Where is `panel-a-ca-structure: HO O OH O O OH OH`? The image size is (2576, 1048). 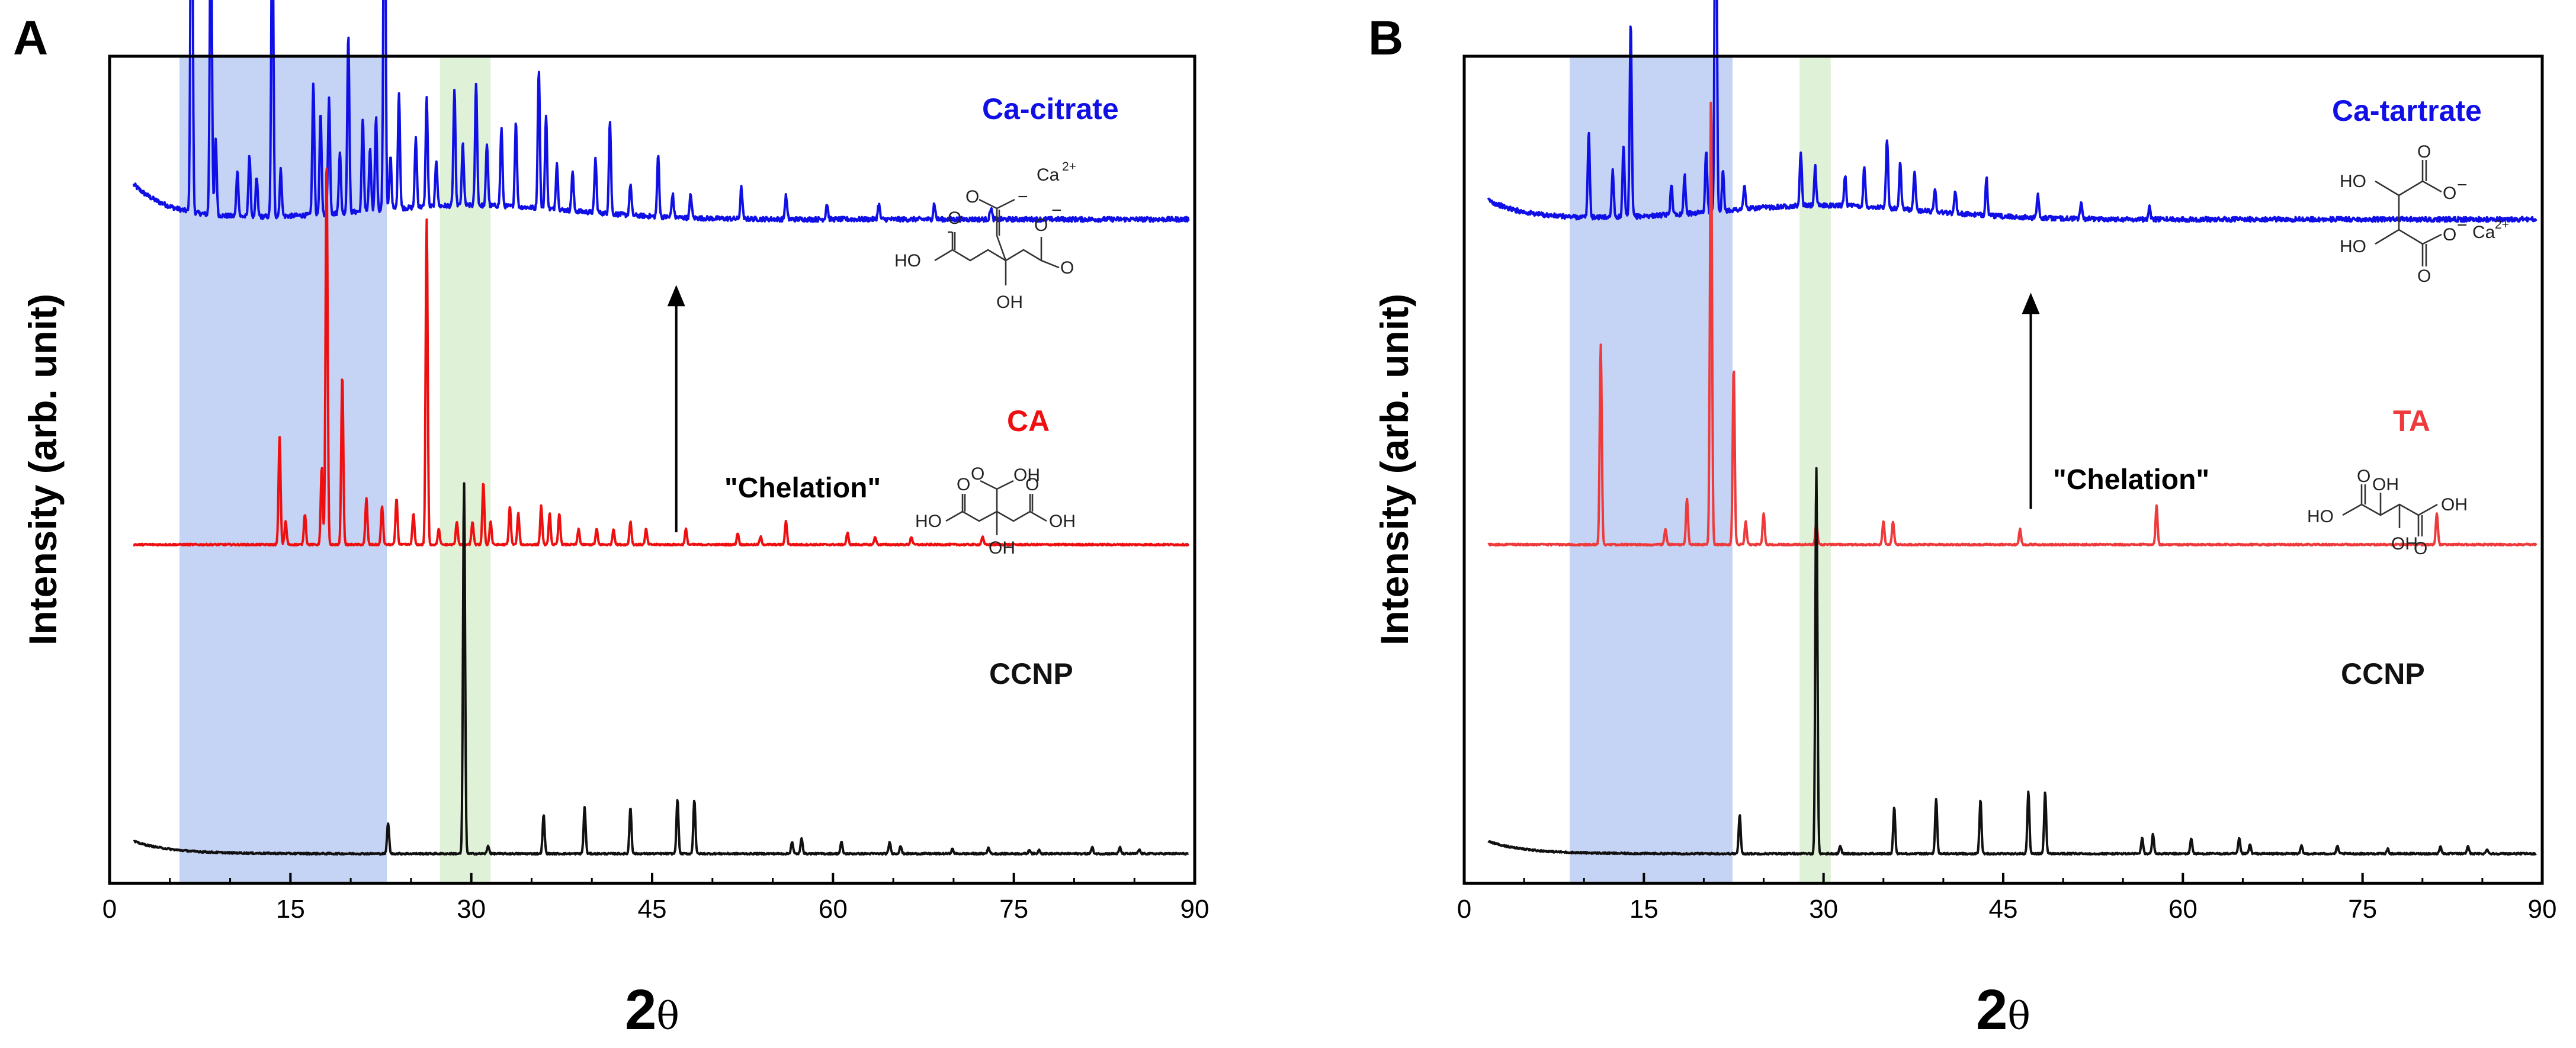 panel-a-ca-structure: HO O OH O O OH OH is located at coordinates (996, 511).